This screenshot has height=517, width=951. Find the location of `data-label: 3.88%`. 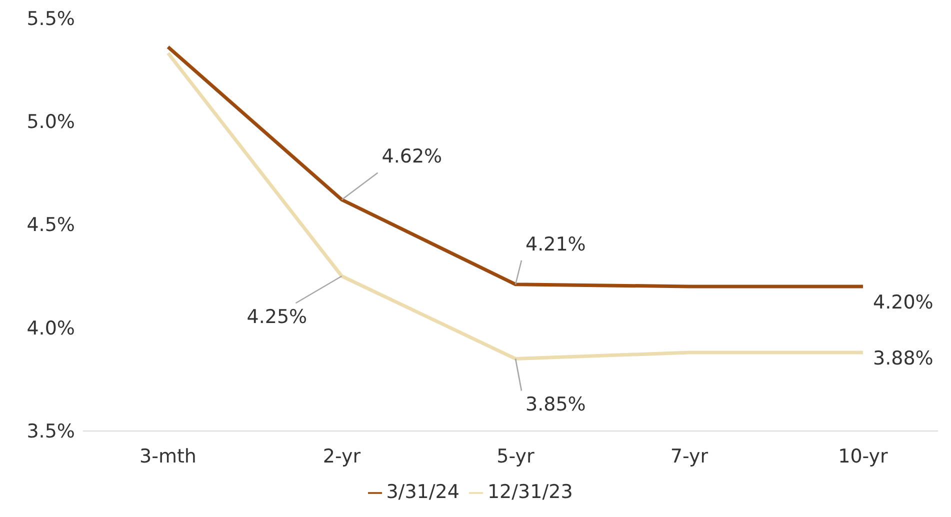

data-label: 3.88% is located at coordinates (903, 359).